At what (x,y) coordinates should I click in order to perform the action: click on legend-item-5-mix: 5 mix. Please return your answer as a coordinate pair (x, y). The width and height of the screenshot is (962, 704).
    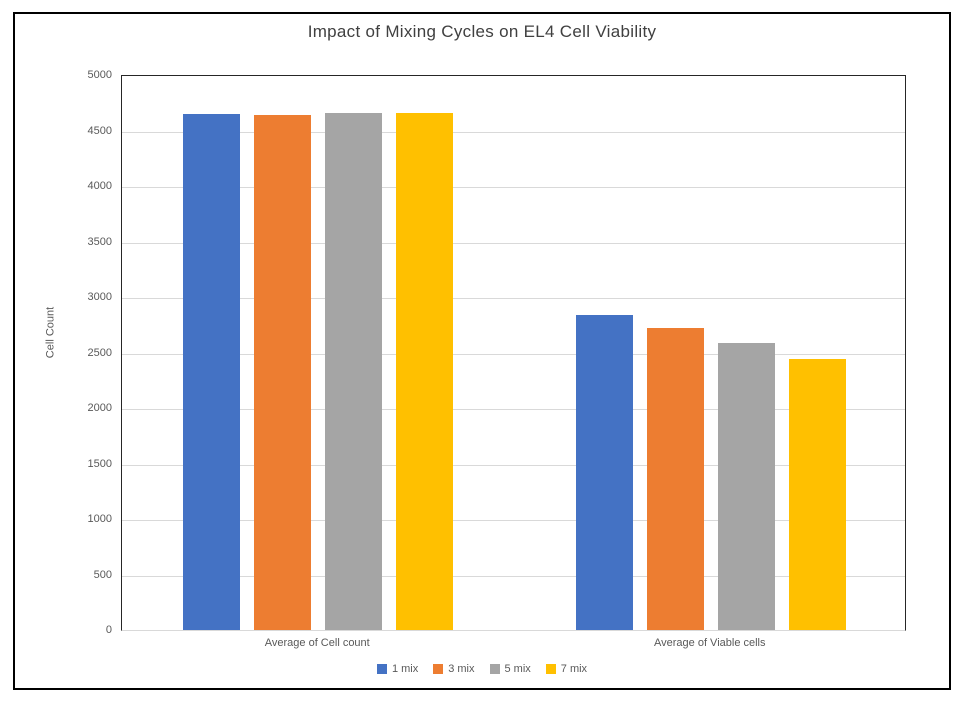
    Looking at the image, I should click on (510, 669).